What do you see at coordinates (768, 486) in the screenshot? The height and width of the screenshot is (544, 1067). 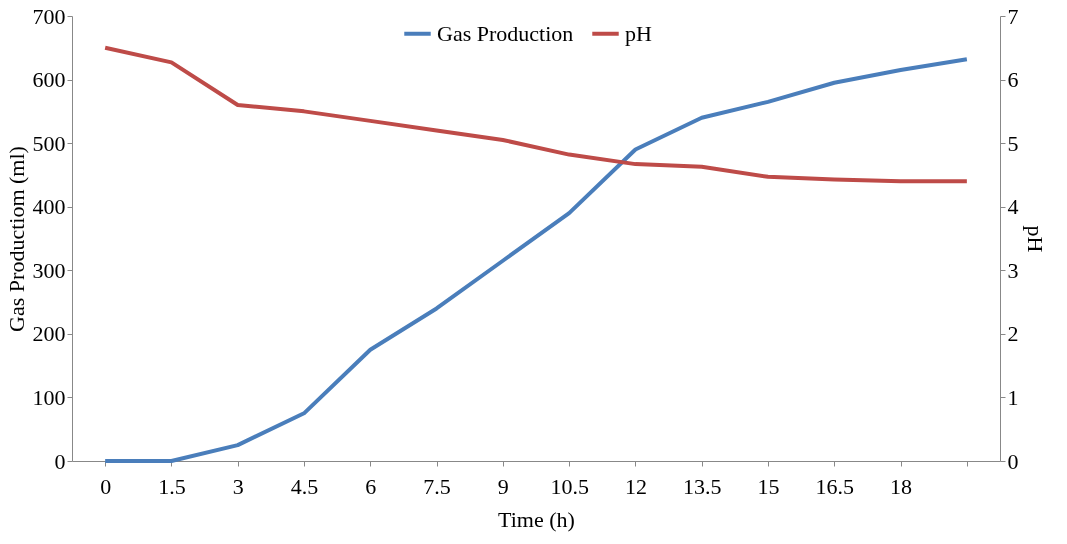 I see `x-tick-label: 15` at bounding box center [768, 486].